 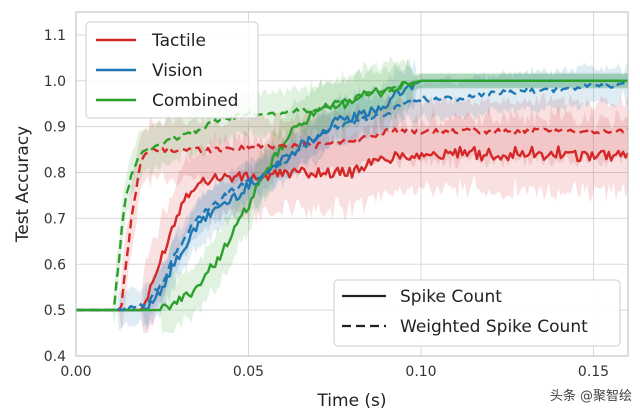 I want to click on y-tick-label: 0.7, so click(x=55, y=219).